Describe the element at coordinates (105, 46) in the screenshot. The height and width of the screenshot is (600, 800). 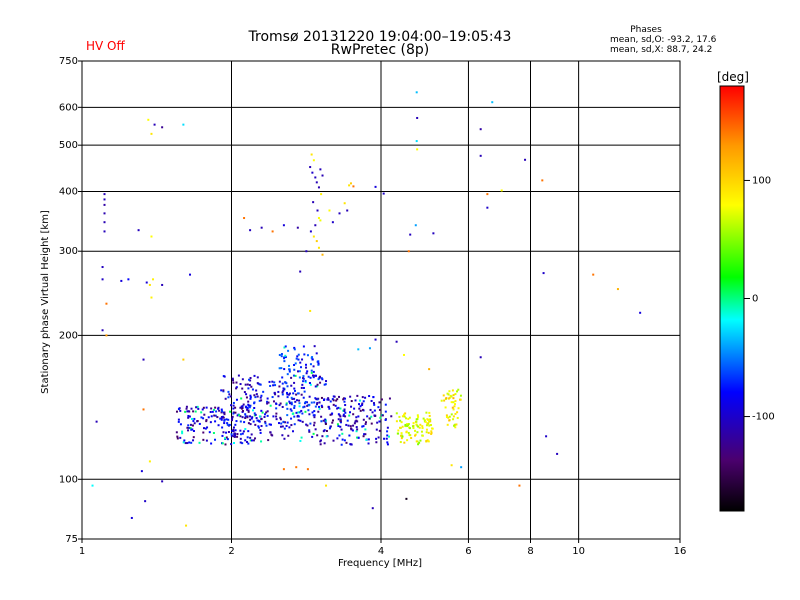
I see `hv-status: HV Off` at that location.